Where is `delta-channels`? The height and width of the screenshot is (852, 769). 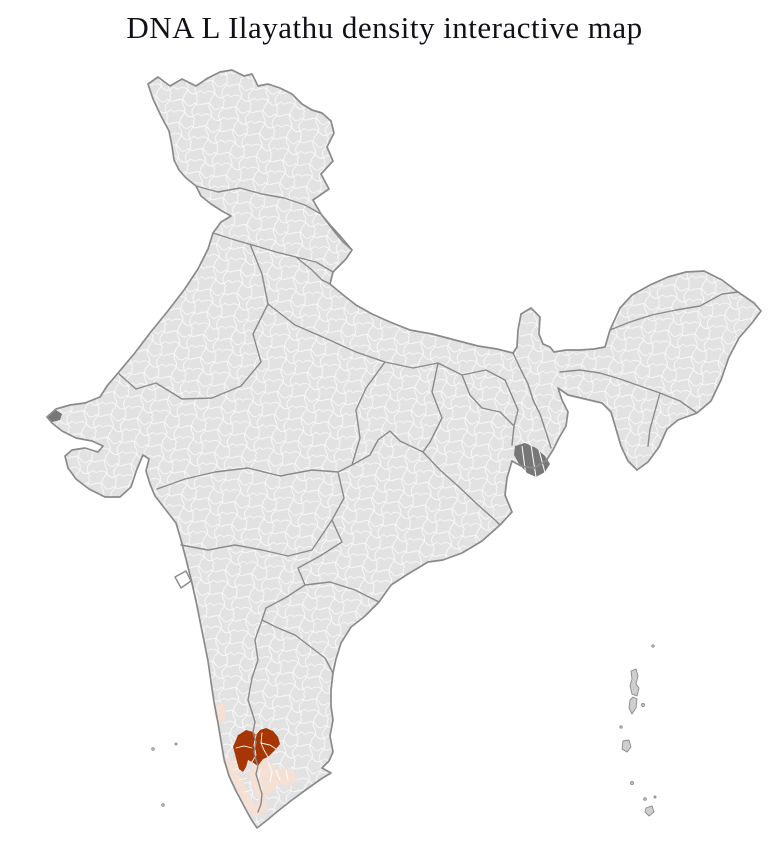
delta-channels is located at coordinates (533, 461).